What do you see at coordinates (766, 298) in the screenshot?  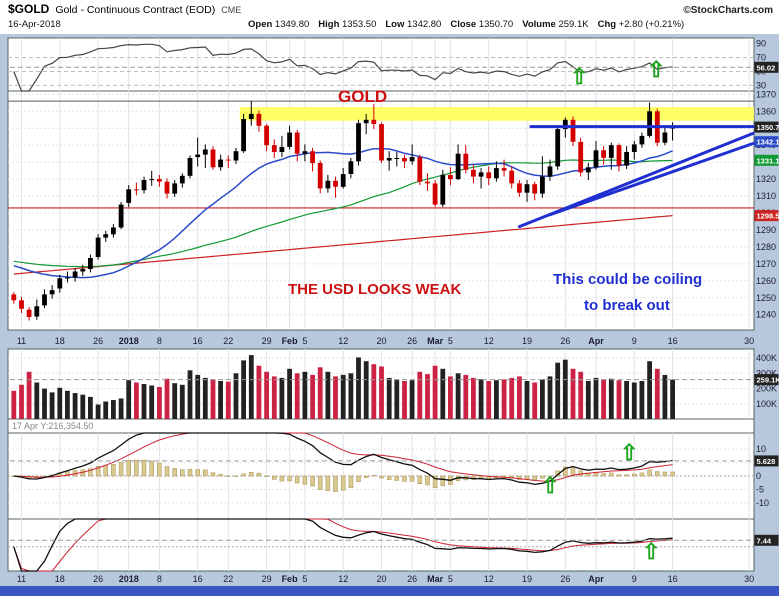 I see `svg-text: 1250` at bounding box center [766, 298].